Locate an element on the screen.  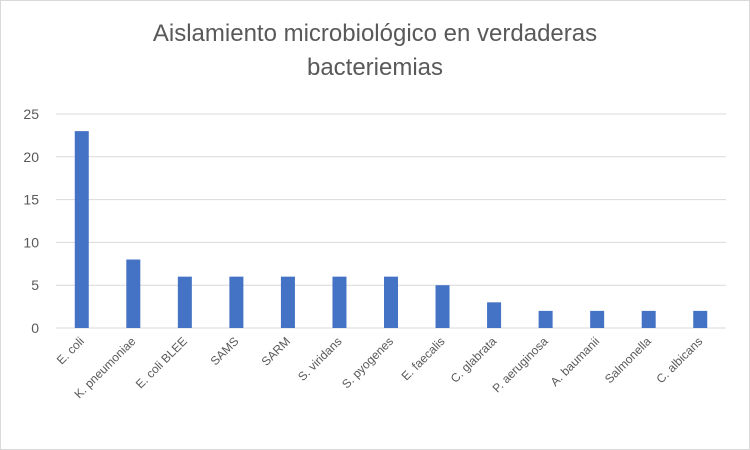
x-category-label: SARM is located at coordinates (276, 351).